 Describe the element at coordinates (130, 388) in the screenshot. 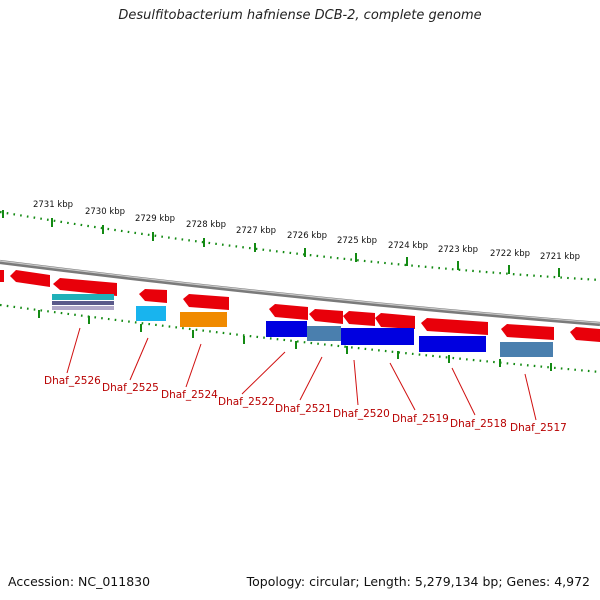

I see `gene-label: Dhaf_2525` at that location.